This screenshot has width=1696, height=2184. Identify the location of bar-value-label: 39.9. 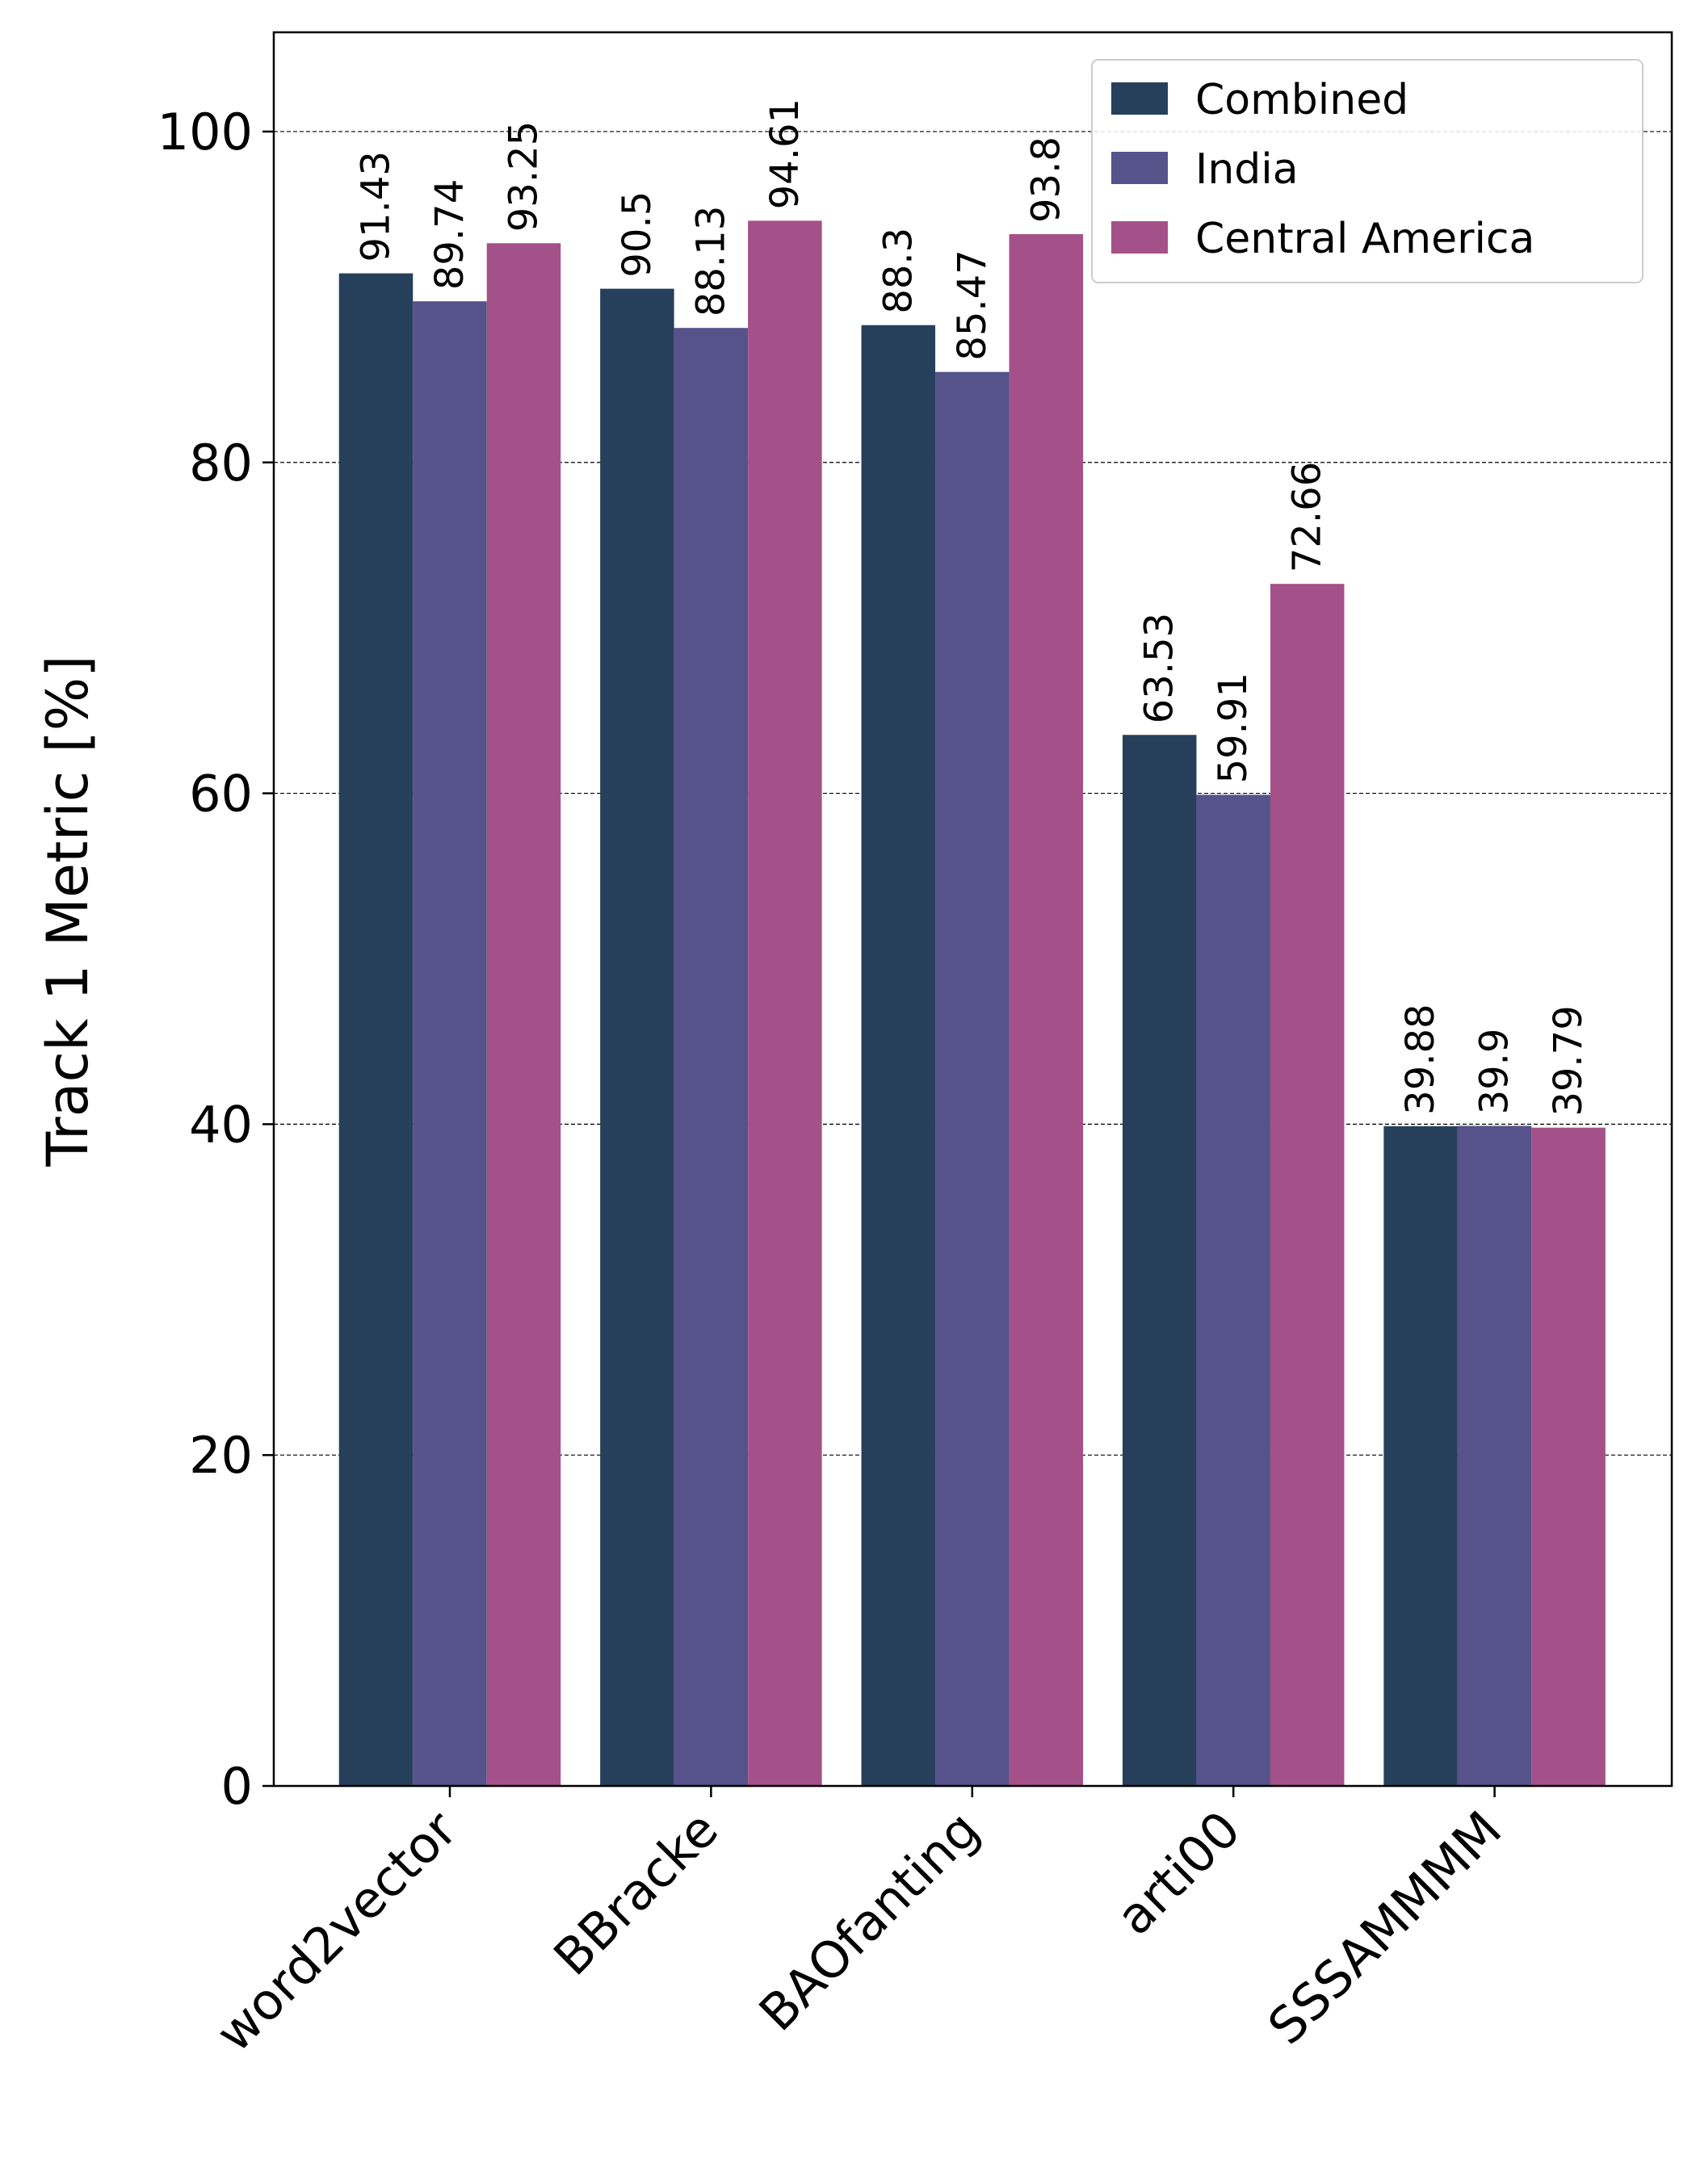
(1495, 1072).